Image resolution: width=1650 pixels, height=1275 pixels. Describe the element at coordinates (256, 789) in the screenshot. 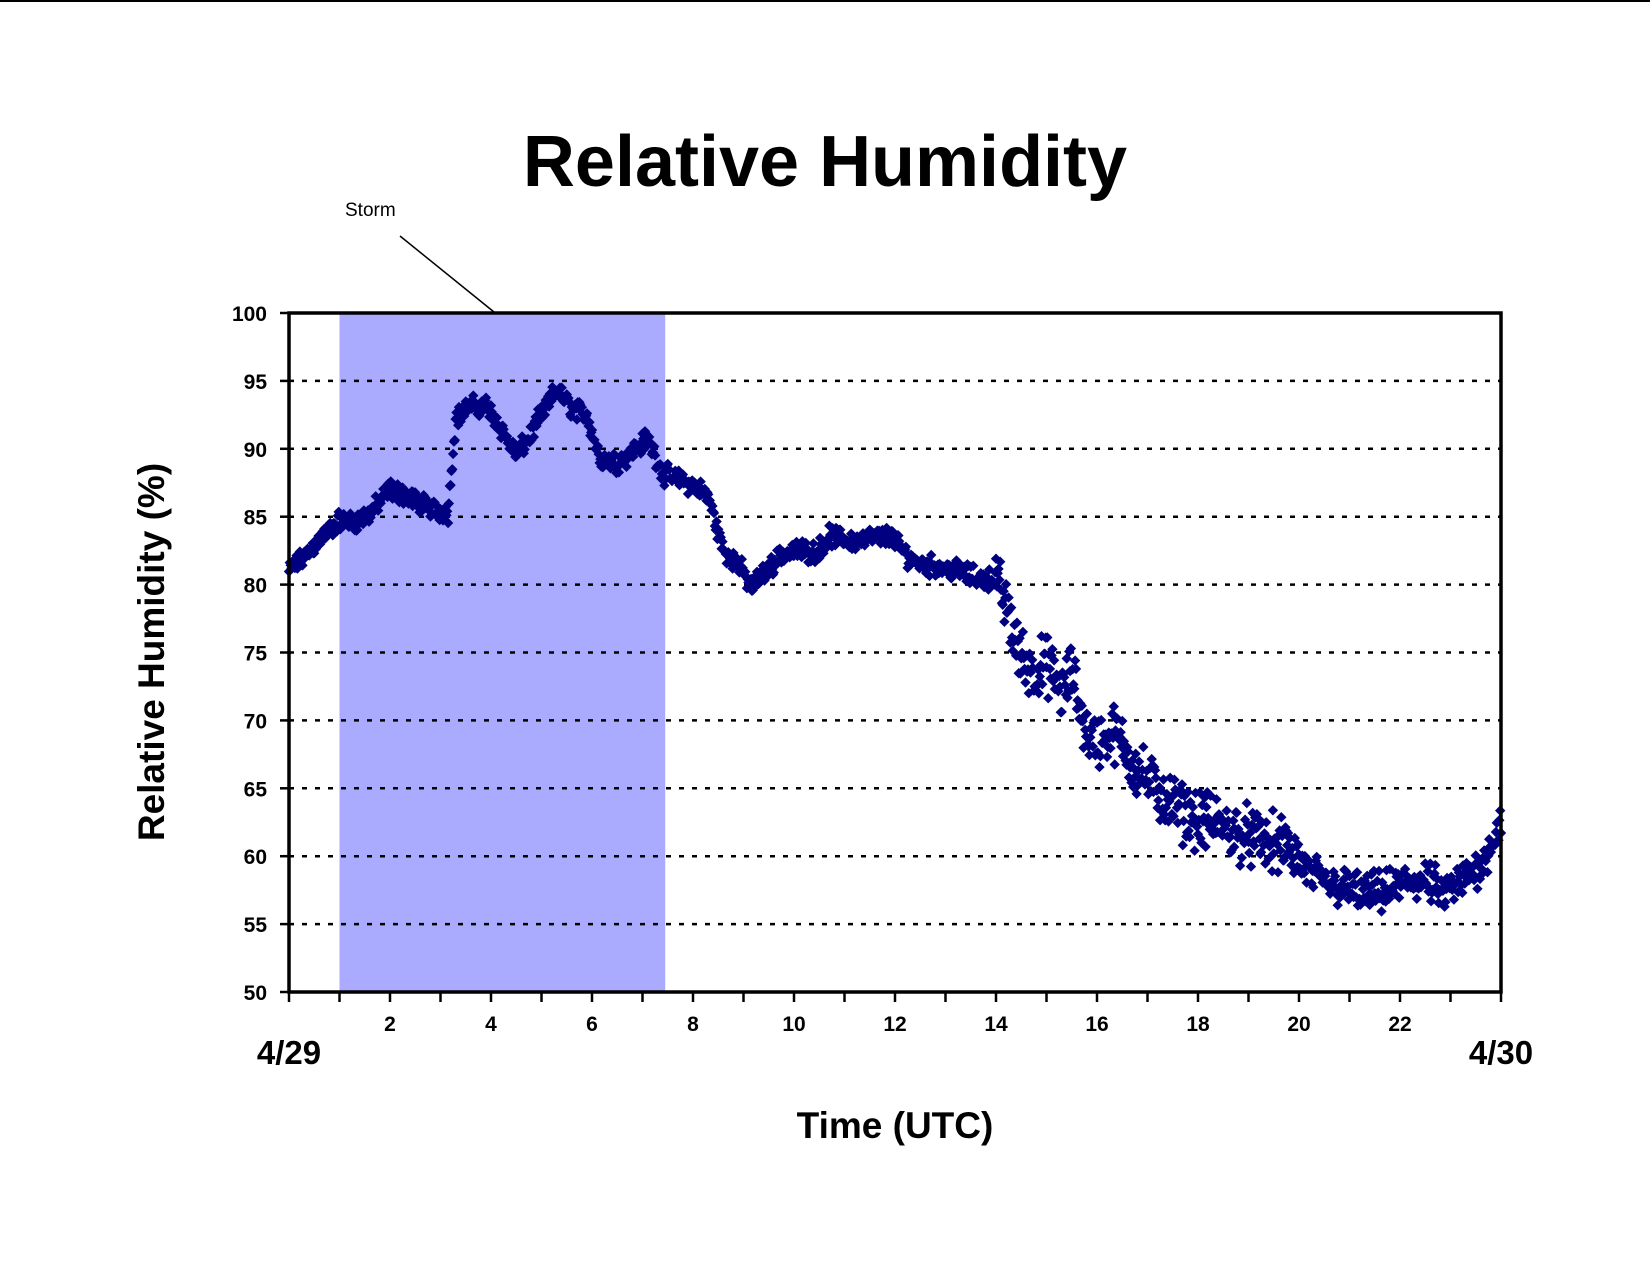

I see `y-tick-label: 65` at that location.